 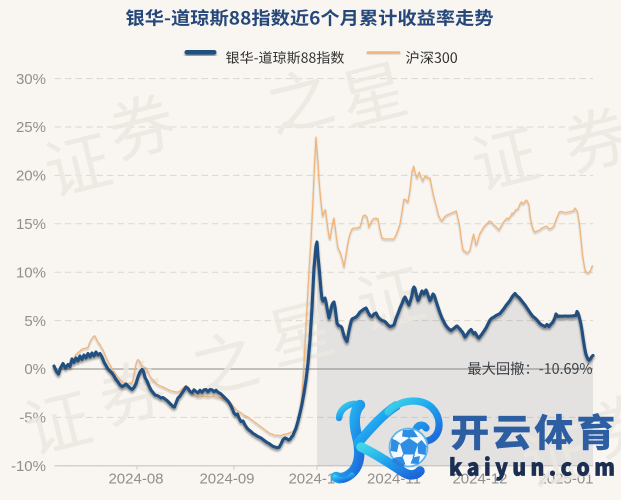 I want to click on svg-text: 5%, so click(x=35, y=321).